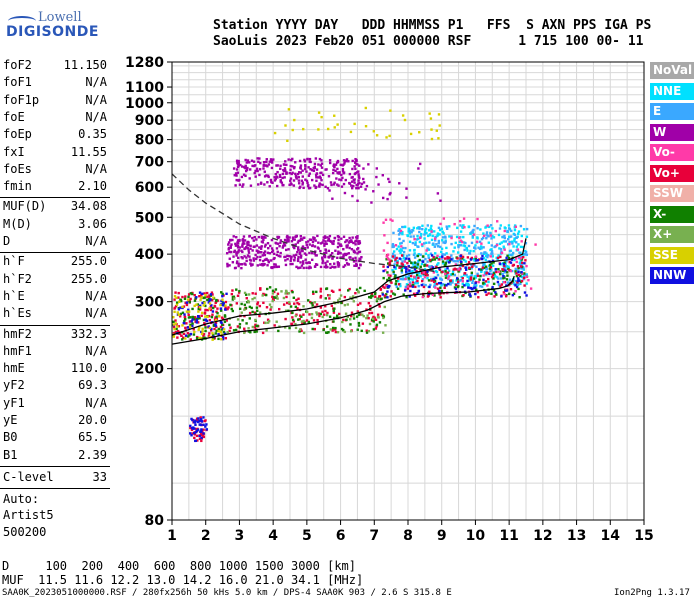 The height and width of the screenshot is (600, 700). What do you see at coordinates (14, 295) in the screenshot?
I see `param-name: h`E` at bounding box center [14, 295].